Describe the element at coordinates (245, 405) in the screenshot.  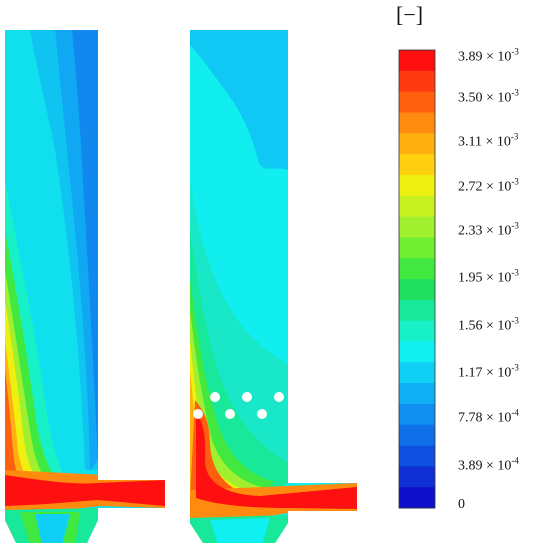
I see `injector-points` at that location.